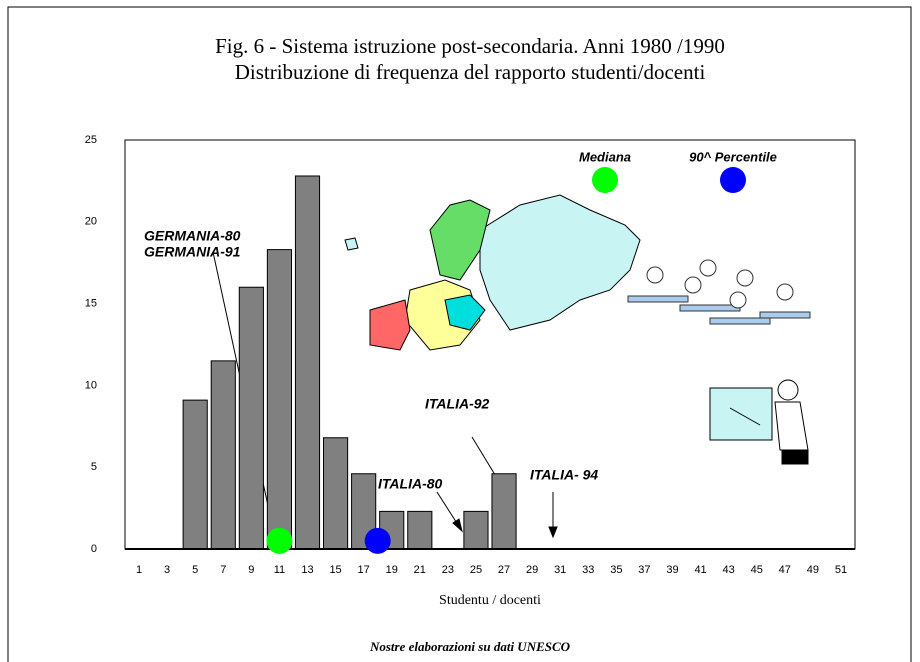 This screenshot has width=920, height=662. What do you see at coordinates (420, 570) in the screenshot?
I see `x-tick-label: 21` at bounding box center [420, 570].